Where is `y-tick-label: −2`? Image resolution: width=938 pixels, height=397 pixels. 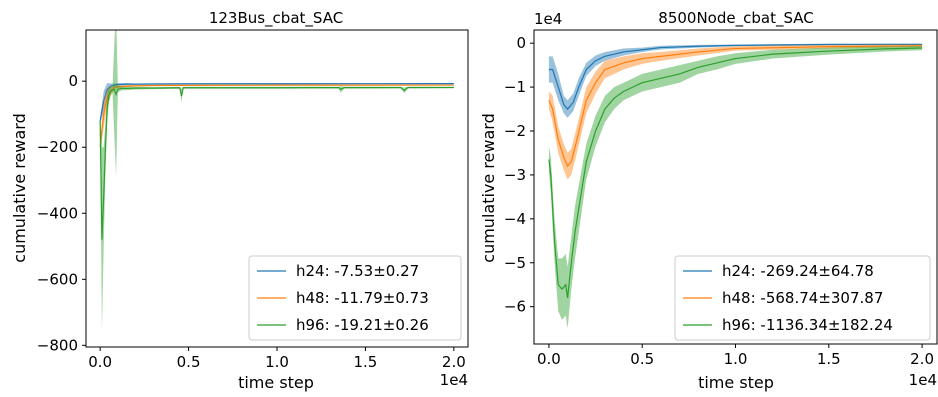
y-tick-label: −2 is located at coordinates (515, 131).